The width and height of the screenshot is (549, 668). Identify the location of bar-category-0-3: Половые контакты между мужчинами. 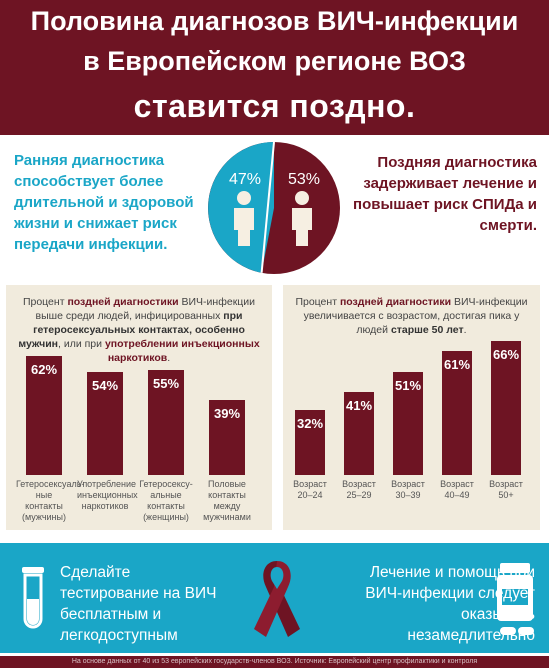
(227, 500).